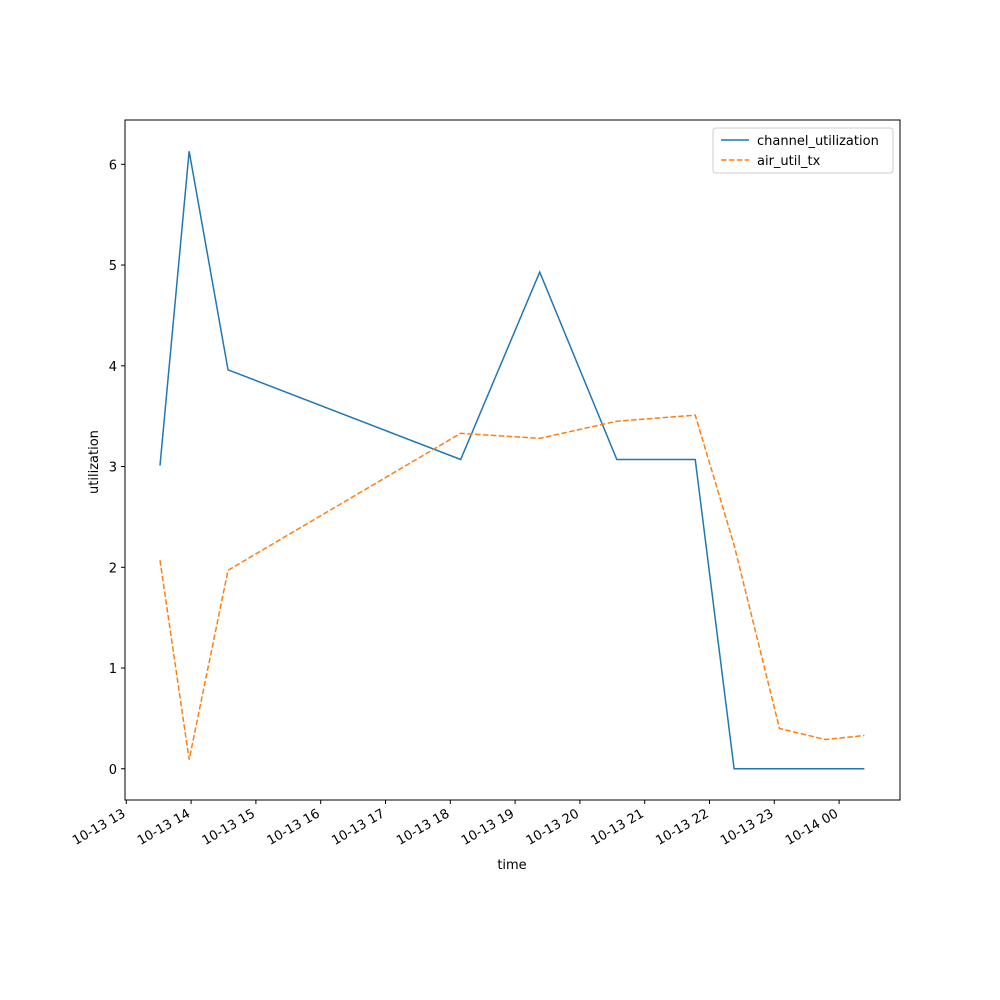  Describe the element at coordinates (511, 865) in the screenshot. I see `x-axis-label: time` at that location.